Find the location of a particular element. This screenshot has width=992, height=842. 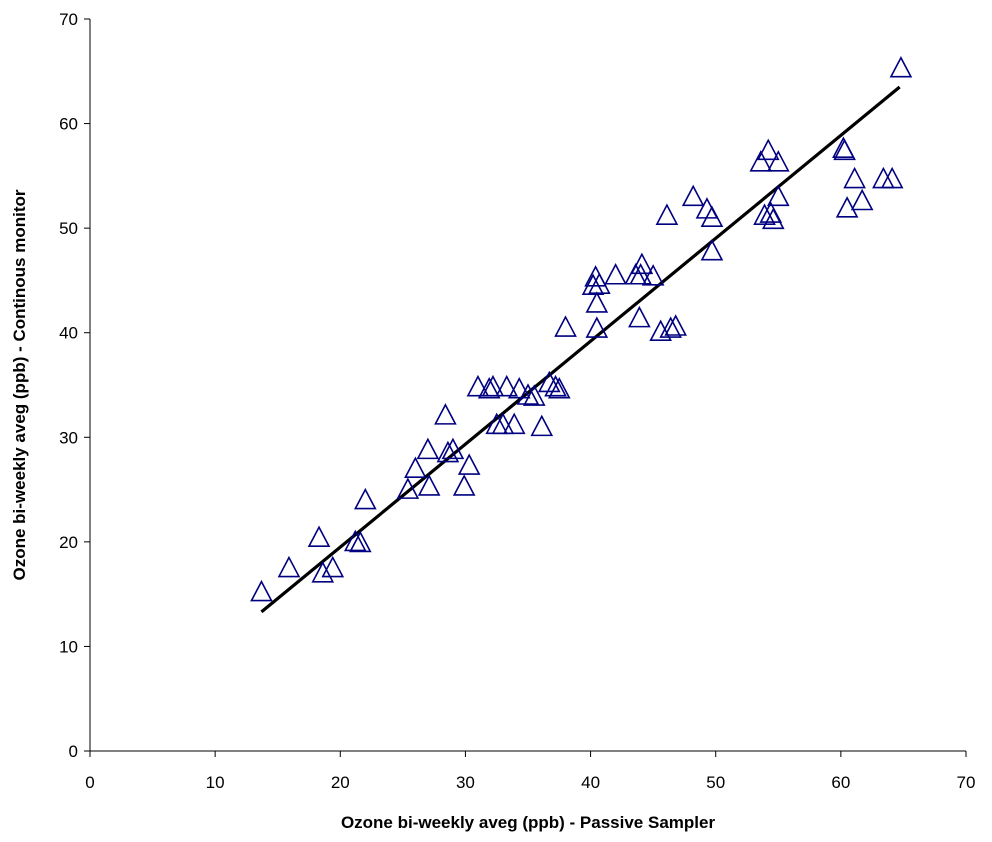

y-tick-label: 30 is located at coordinates (68, 437).